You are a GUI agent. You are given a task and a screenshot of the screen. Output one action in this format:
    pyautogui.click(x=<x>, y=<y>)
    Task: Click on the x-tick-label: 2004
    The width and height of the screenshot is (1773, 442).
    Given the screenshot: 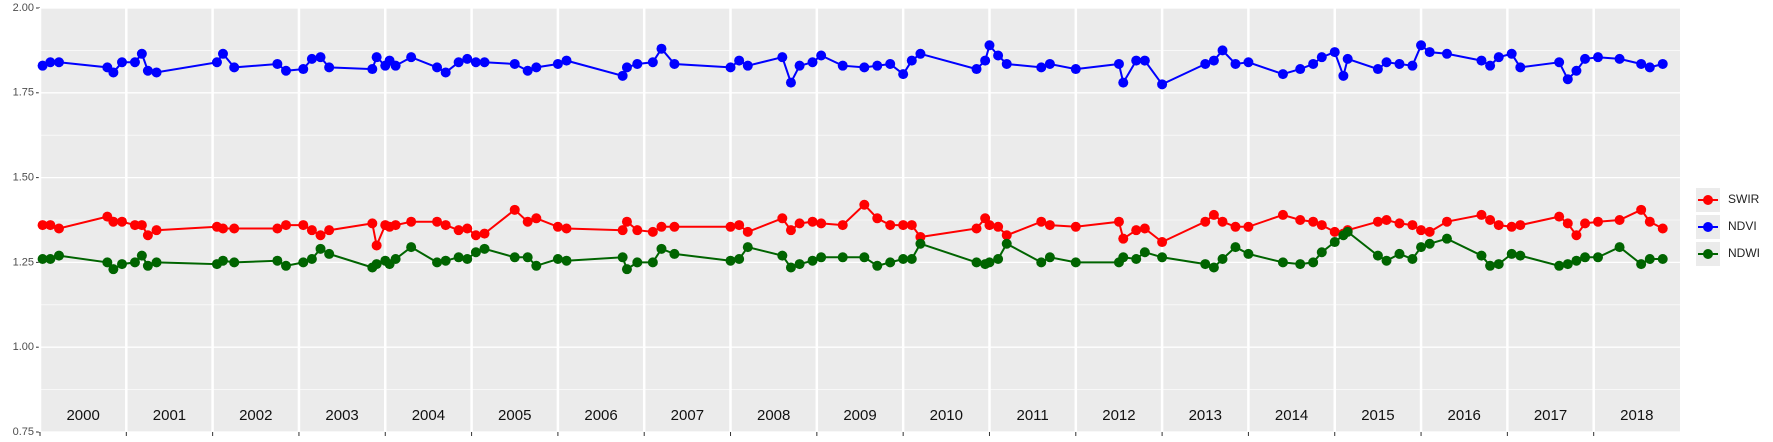 What is the action you would take?
    pyautogui.click(x=428, y=415)
    